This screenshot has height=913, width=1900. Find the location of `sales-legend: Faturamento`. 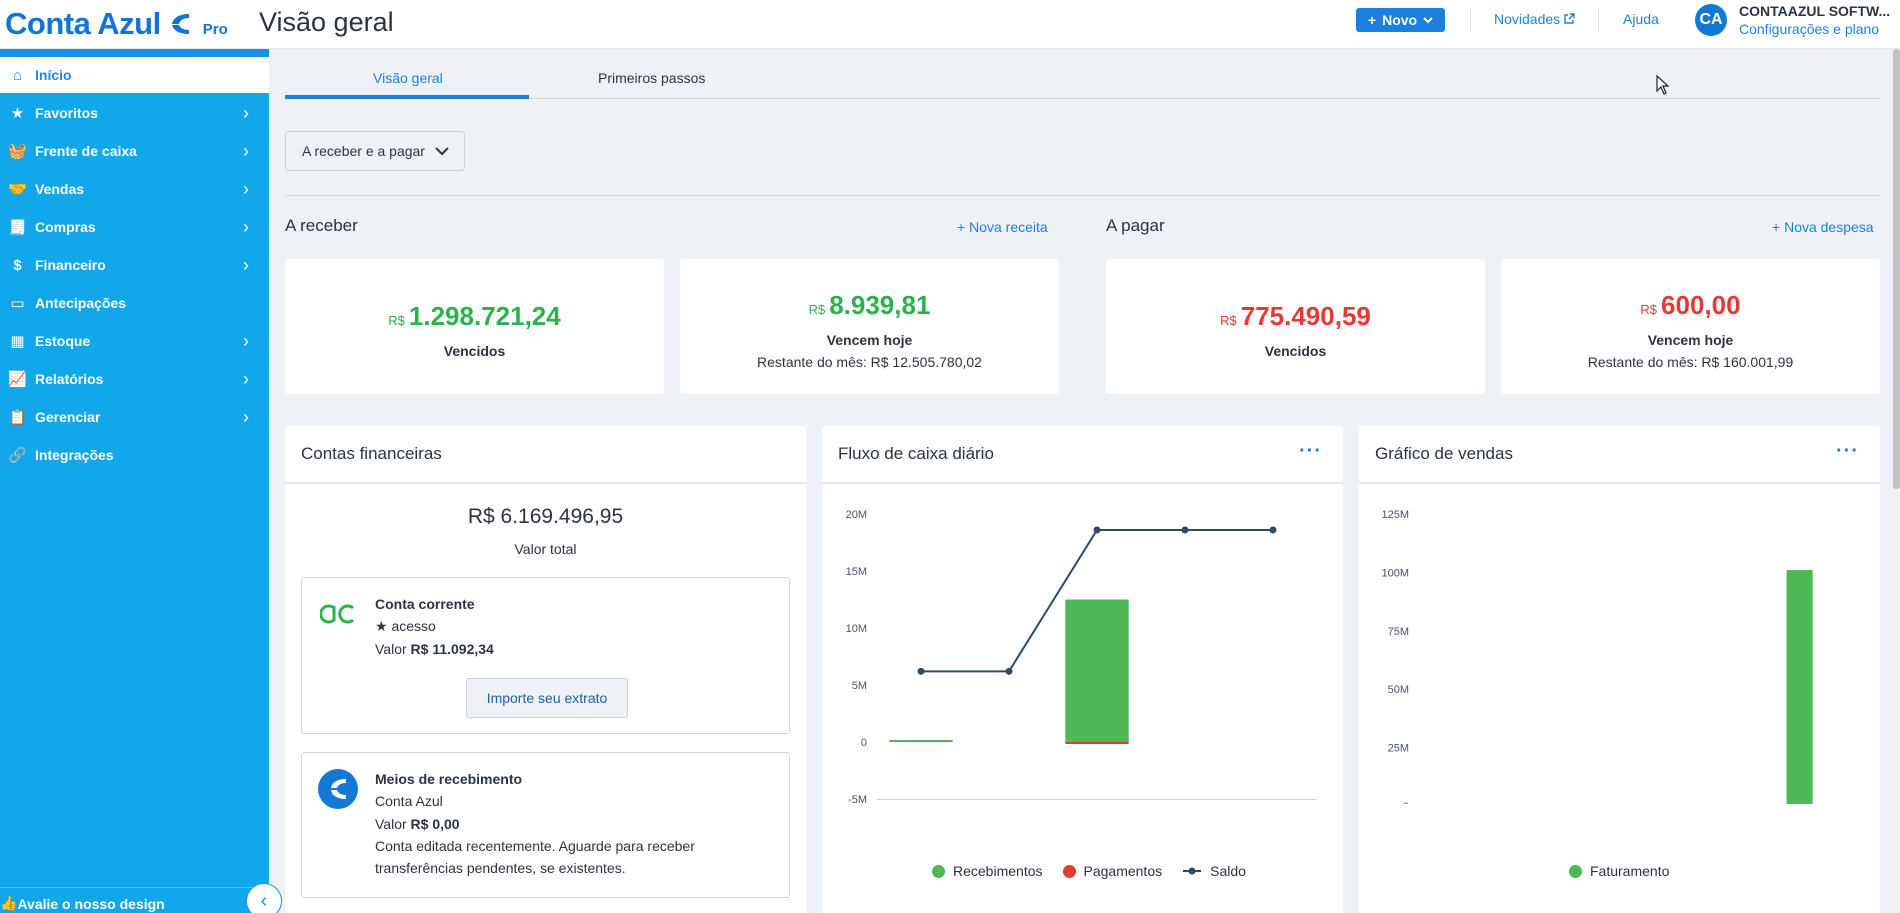

sales-legend: Faturamento is located at coordinates (1619, 871).